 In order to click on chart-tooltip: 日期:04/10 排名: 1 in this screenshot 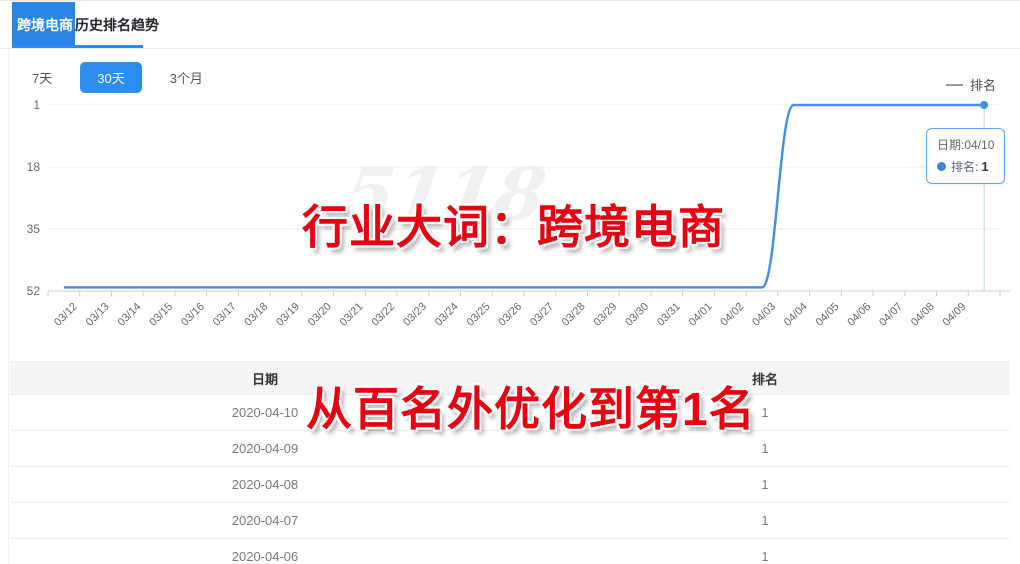, I will do `click(966, 156)`.